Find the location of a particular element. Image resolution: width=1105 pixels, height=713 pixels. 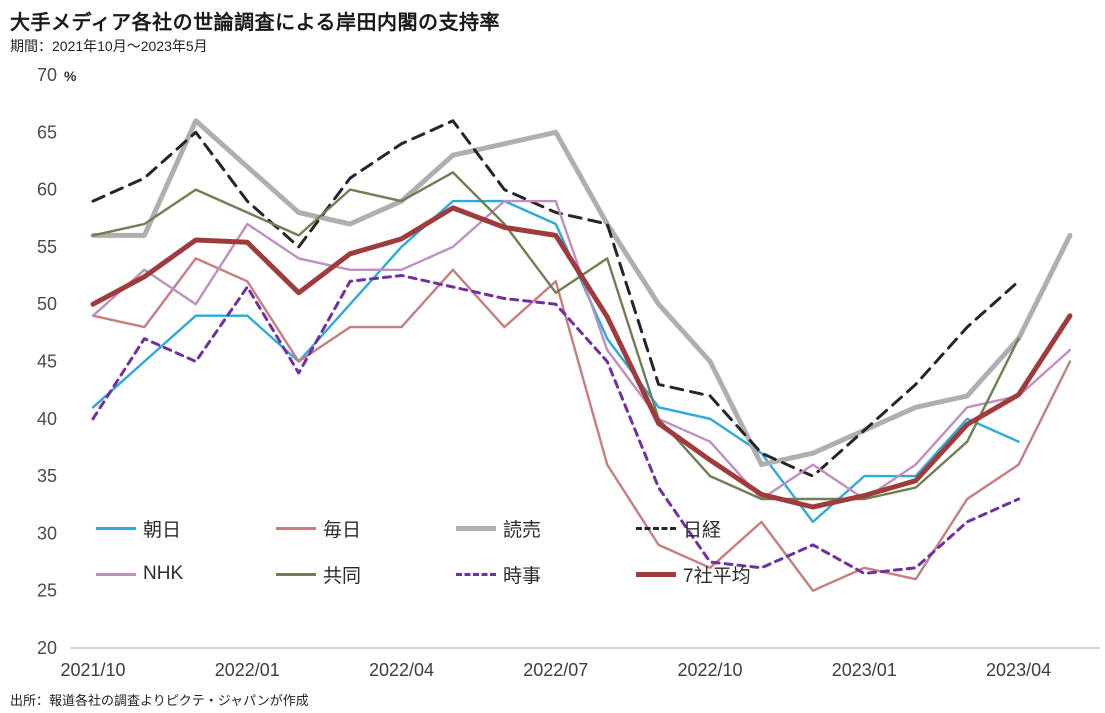

x-axis-tick-label: 2022/04 is located at coordinates (401, 670).